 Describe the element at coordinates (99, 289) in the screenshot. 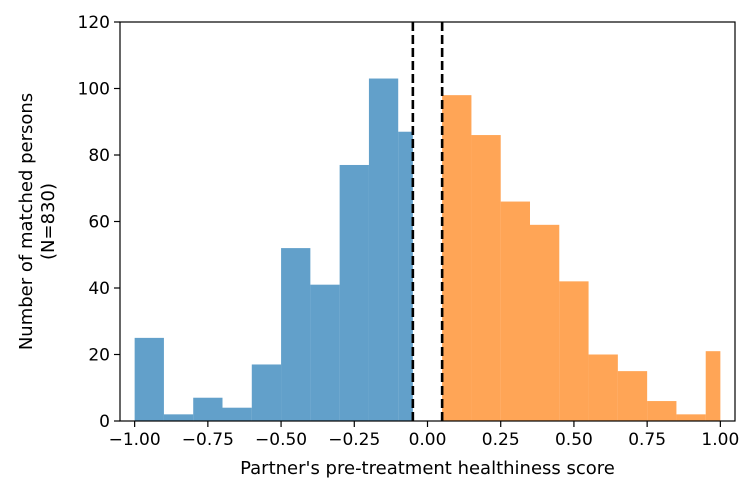

I see `y-tick-label: 40` at that location.